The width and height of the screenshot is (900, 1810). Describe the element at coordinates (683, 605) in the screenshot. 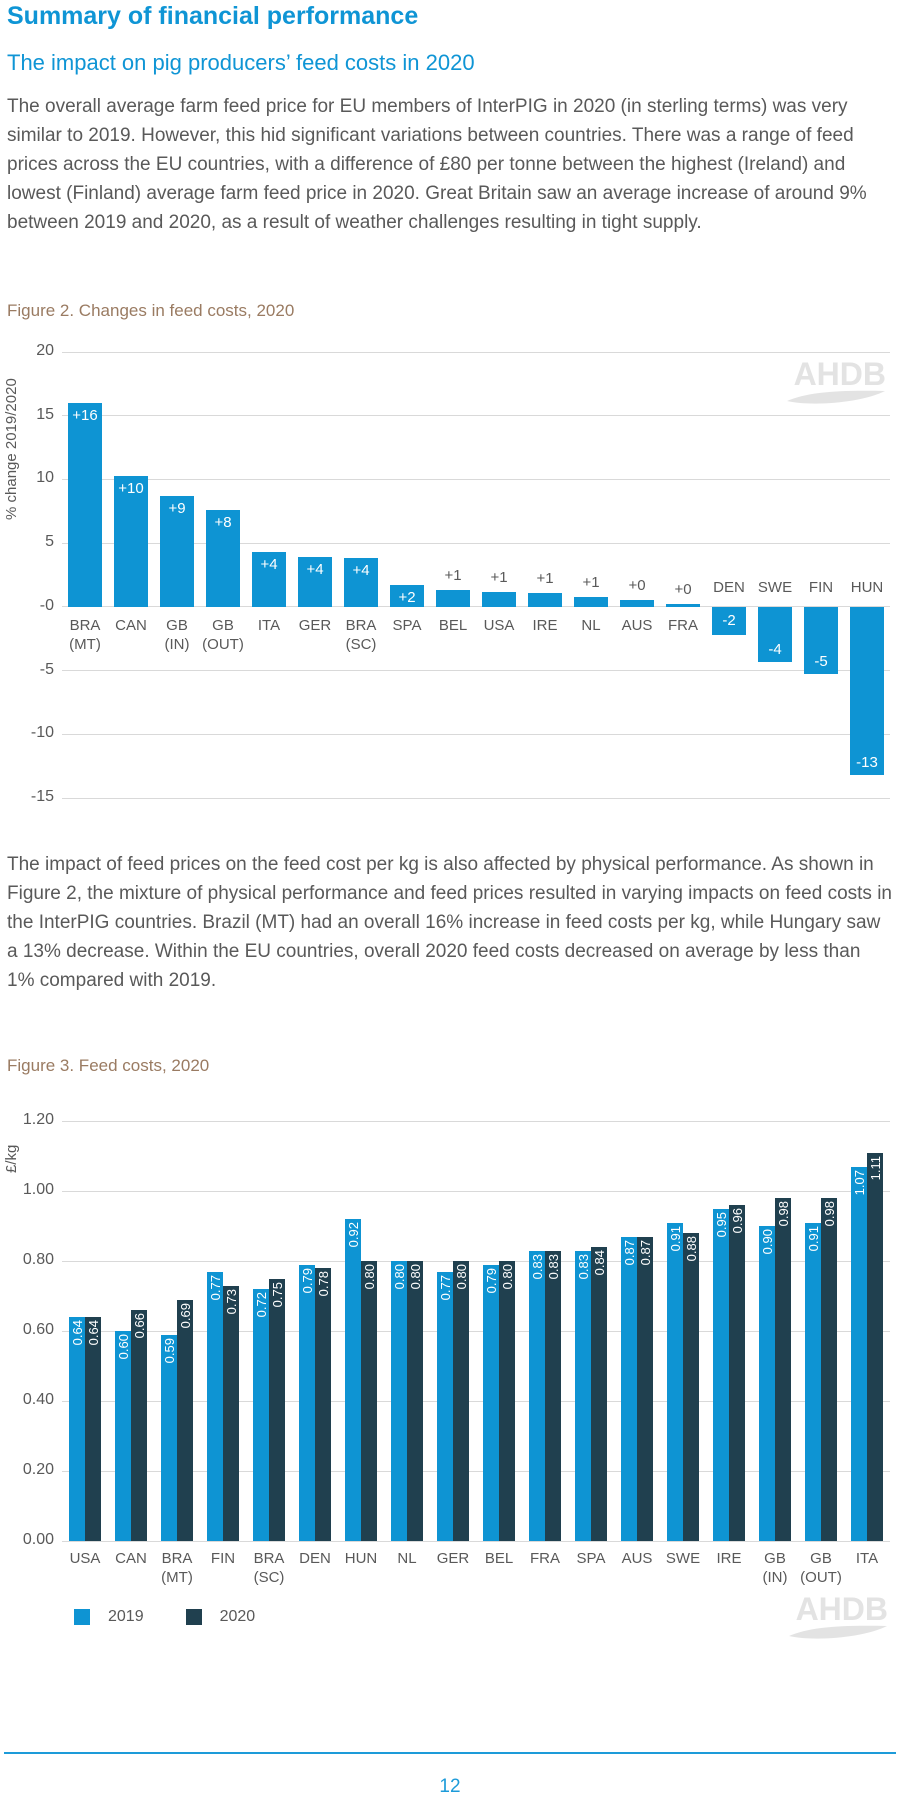

I see `bar-fra` at that location.